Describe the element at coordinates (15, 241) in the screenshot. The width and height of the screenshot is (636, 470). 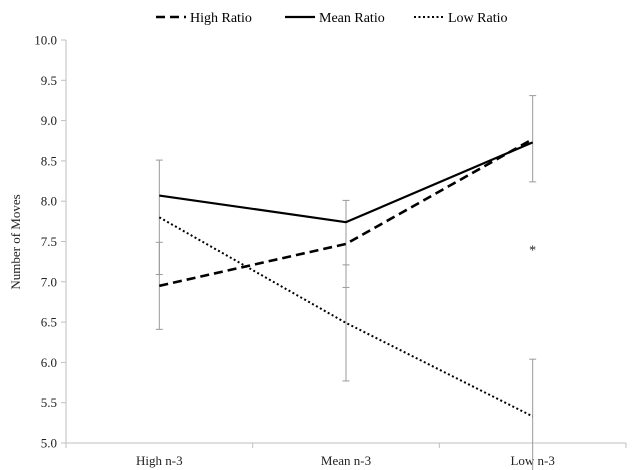
I see `y-axis-title: Number of Moves` at that location.